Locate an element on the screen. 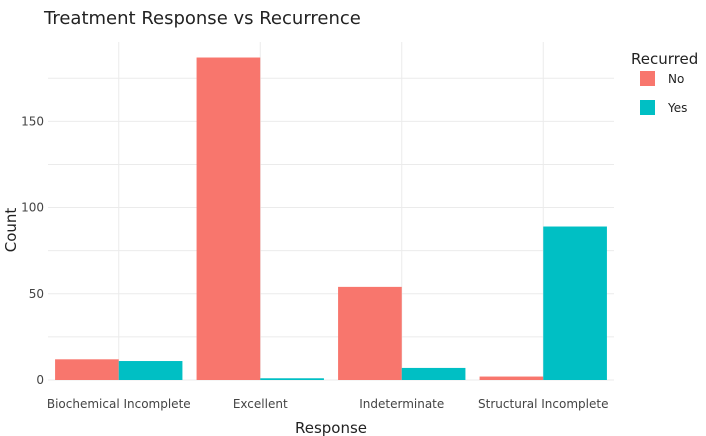 This screenshot has height=436, width=706. bar-excellent-no is located at coordinates (228, 218).